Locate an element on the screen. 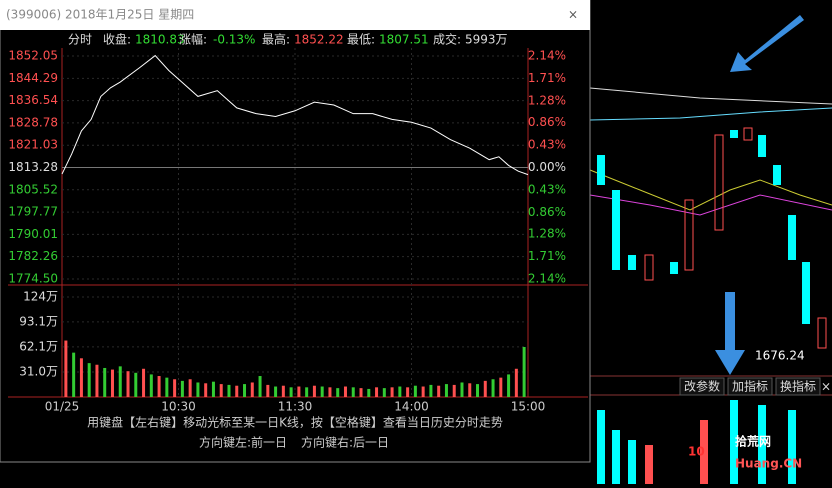 The height and width of the screenshot is (488, 832). x-tick-label: 11:30 is located at coordinates (295, 407).